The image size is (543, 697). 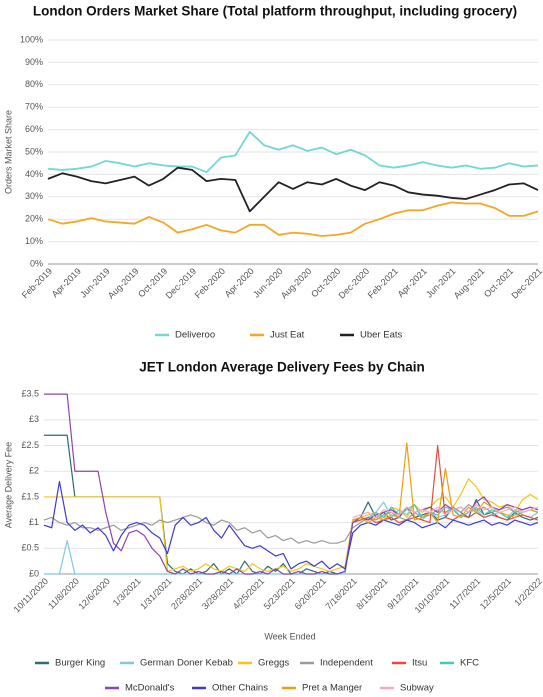 I want to click on x-tick-label: 1/2/2022, so click(x=527, y=592).